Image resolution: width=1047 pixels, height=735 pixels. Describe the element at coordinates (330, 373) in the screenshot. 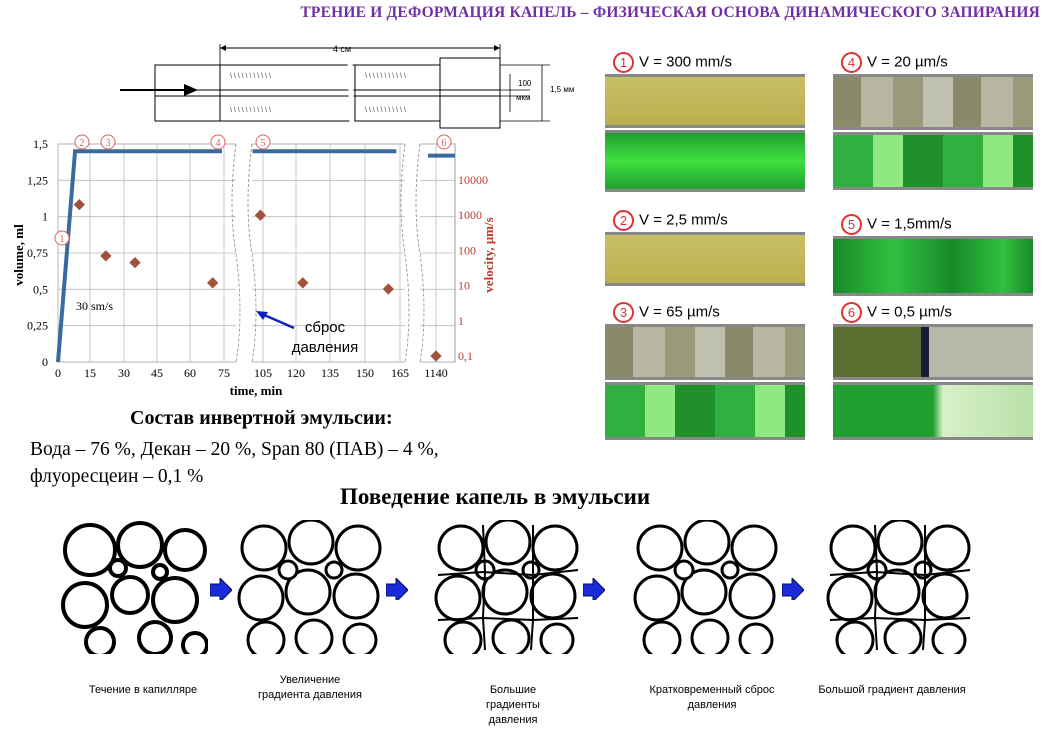

I see `x-tick-label: 135` at that location.